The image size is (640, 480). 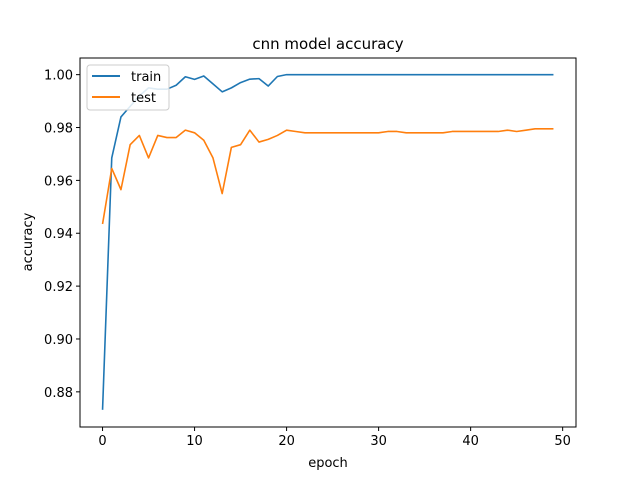 What do you see at coordinates (146, 77) in the screenshot?
I see `legend-label-train: train` at bounding box center [146, 77].